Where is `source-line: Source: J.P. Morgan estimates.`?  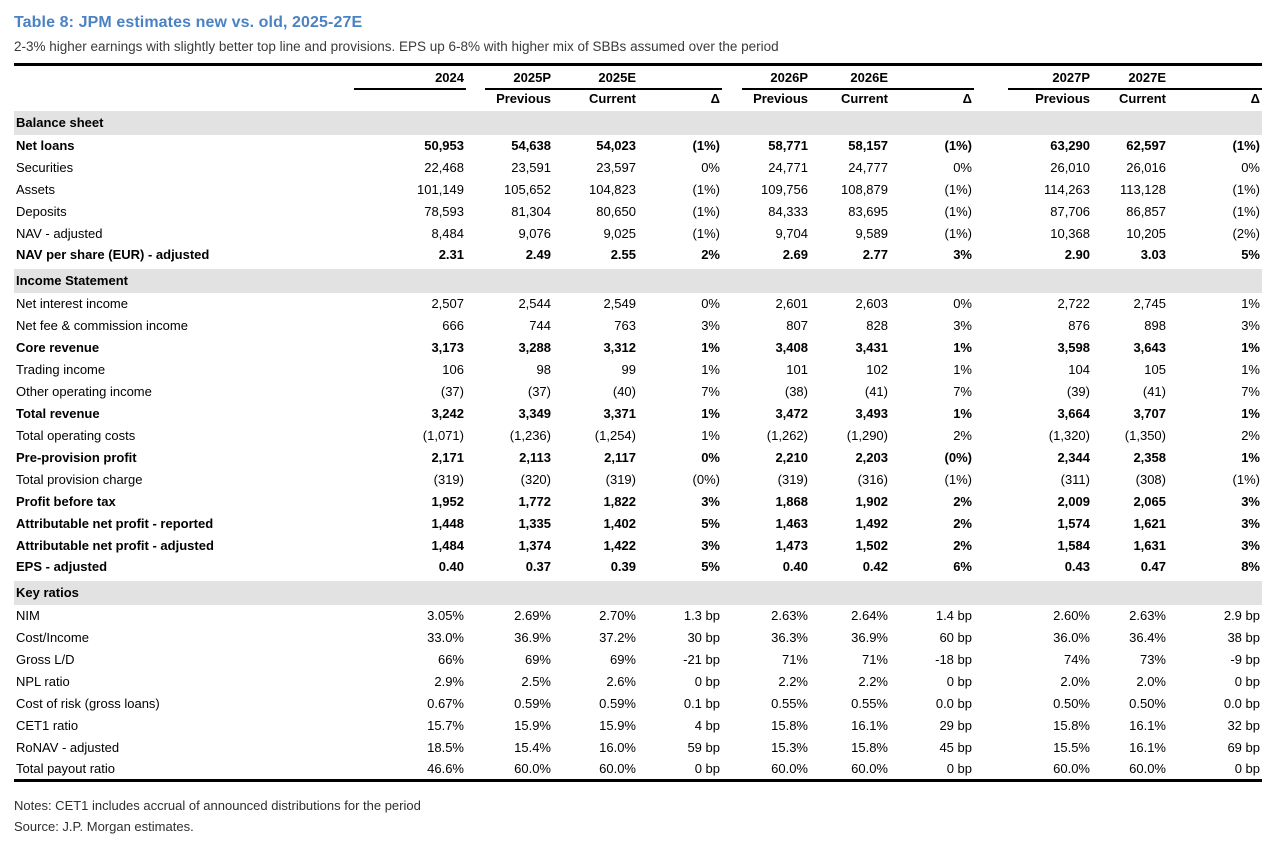 source-line: Source: J.P. Morgan estimates. is located at coordinates (104, 826).